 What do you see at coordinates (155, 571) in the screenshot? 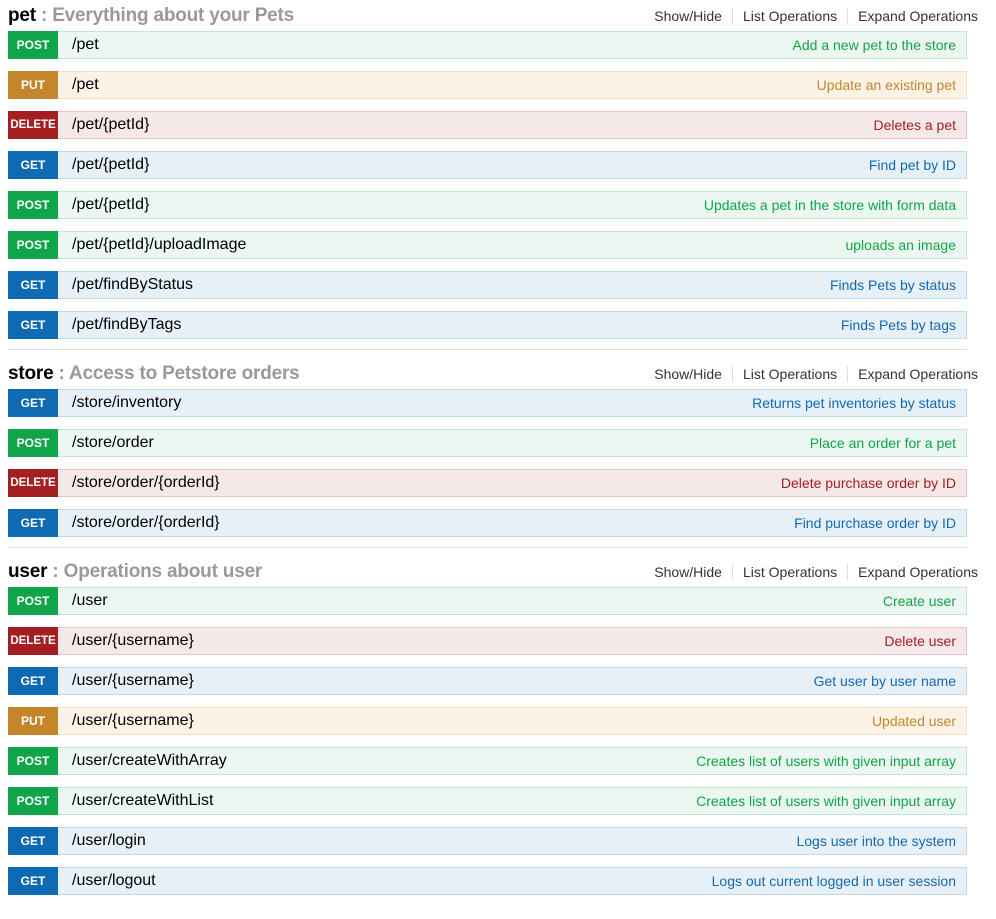
I see `section-description: : Operations about user` at bounding box center [155, 571].